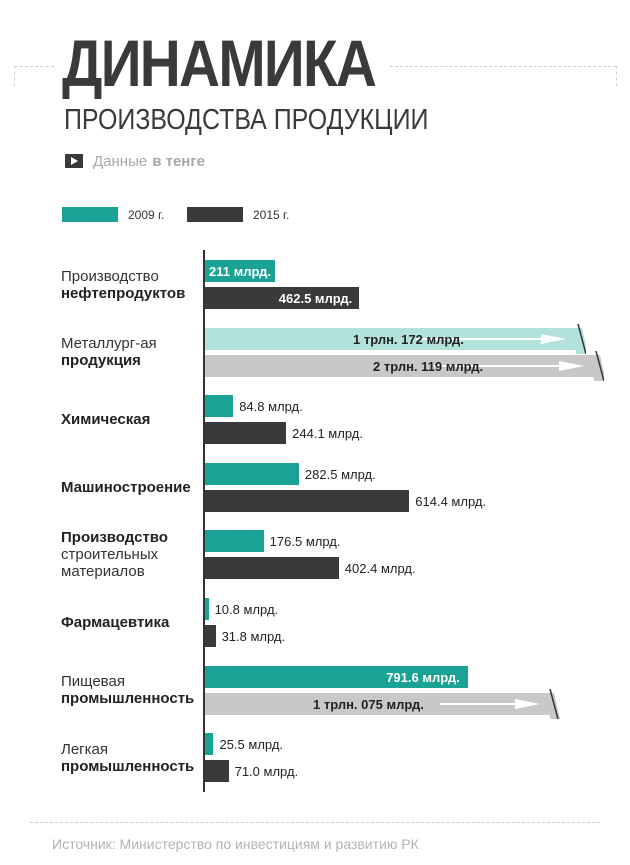 Image resolution: width=630 pixels, height=865 pixels. I want to click on category-label: Производство нефтепродуктов, so click(131, 285).